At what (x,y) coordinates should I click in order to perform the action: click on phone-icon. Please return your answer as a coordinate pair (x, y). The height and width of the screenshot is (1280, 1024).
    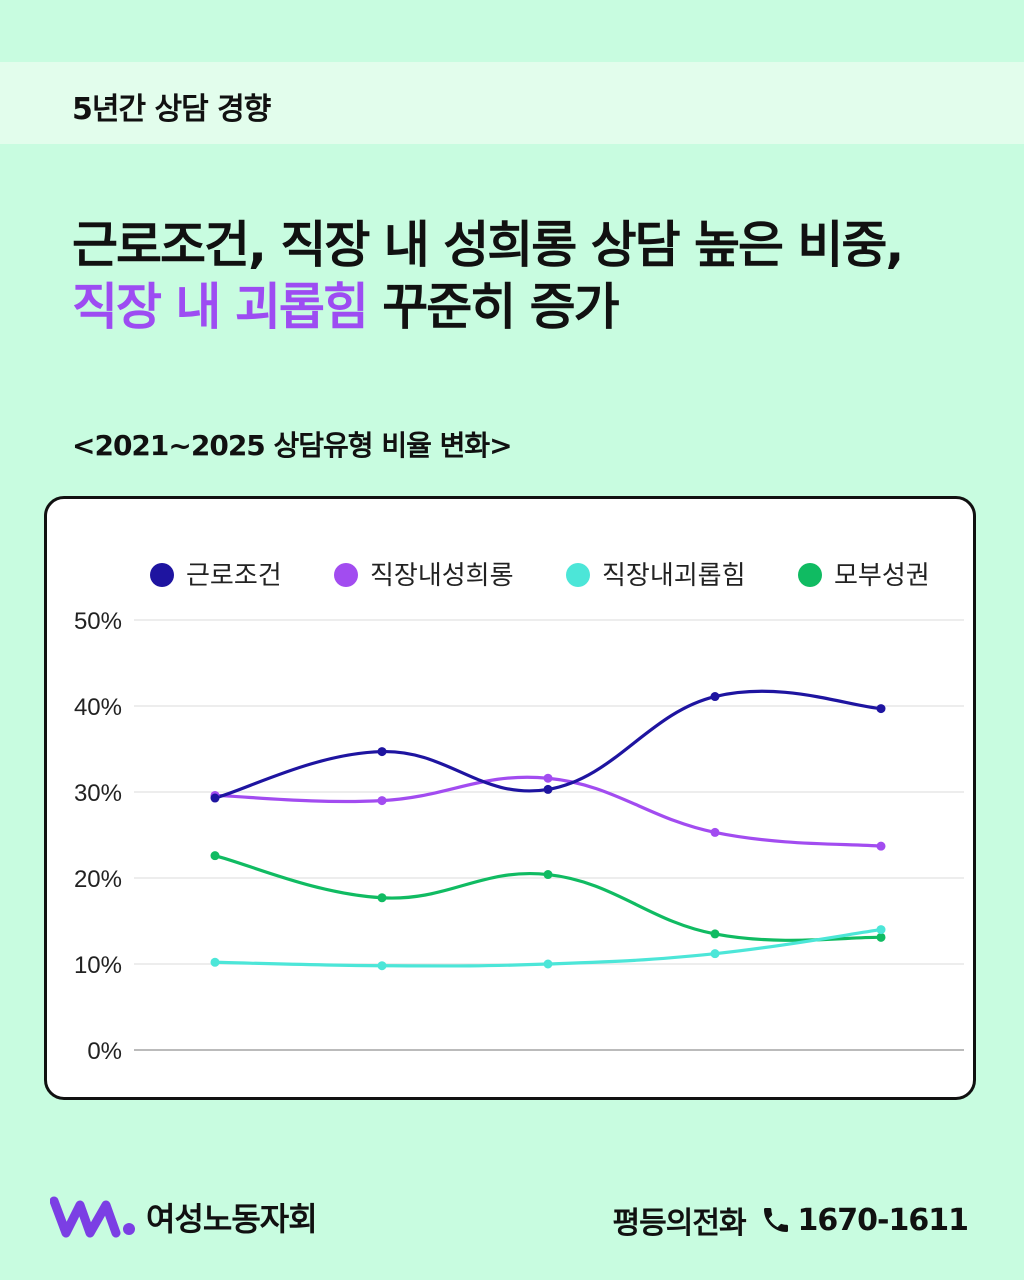
    Looking at the image, I should click on (776, 1220).